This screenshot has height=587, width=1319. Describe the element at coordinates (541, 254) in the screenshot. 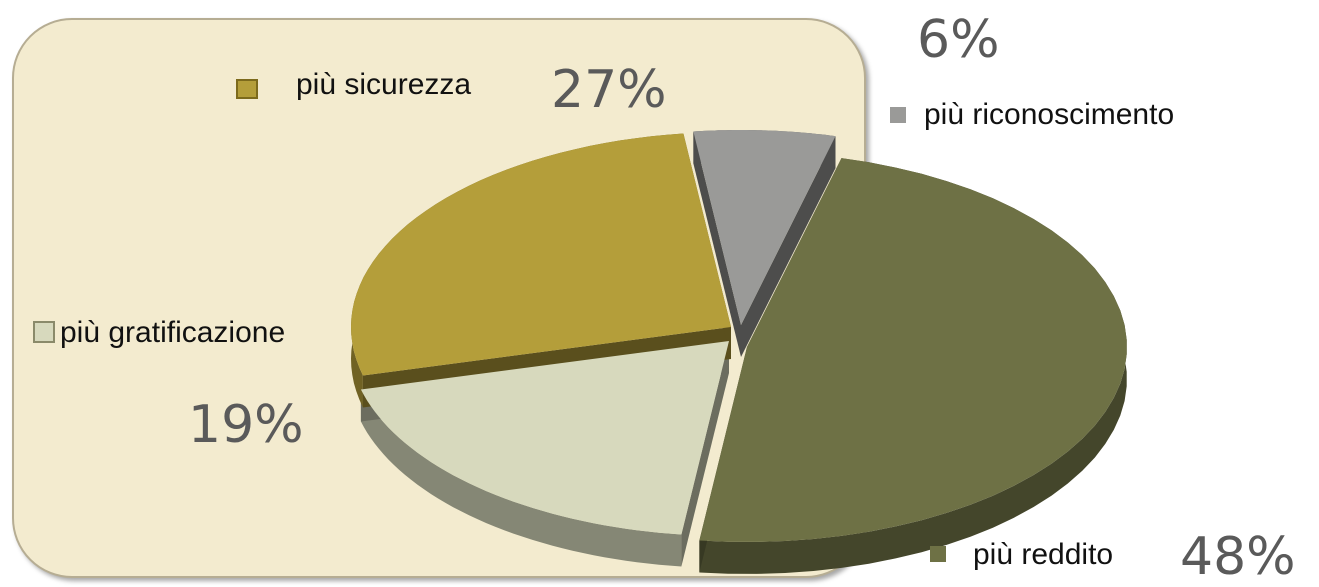

I see `pie-slice-sicurezza` at that location.